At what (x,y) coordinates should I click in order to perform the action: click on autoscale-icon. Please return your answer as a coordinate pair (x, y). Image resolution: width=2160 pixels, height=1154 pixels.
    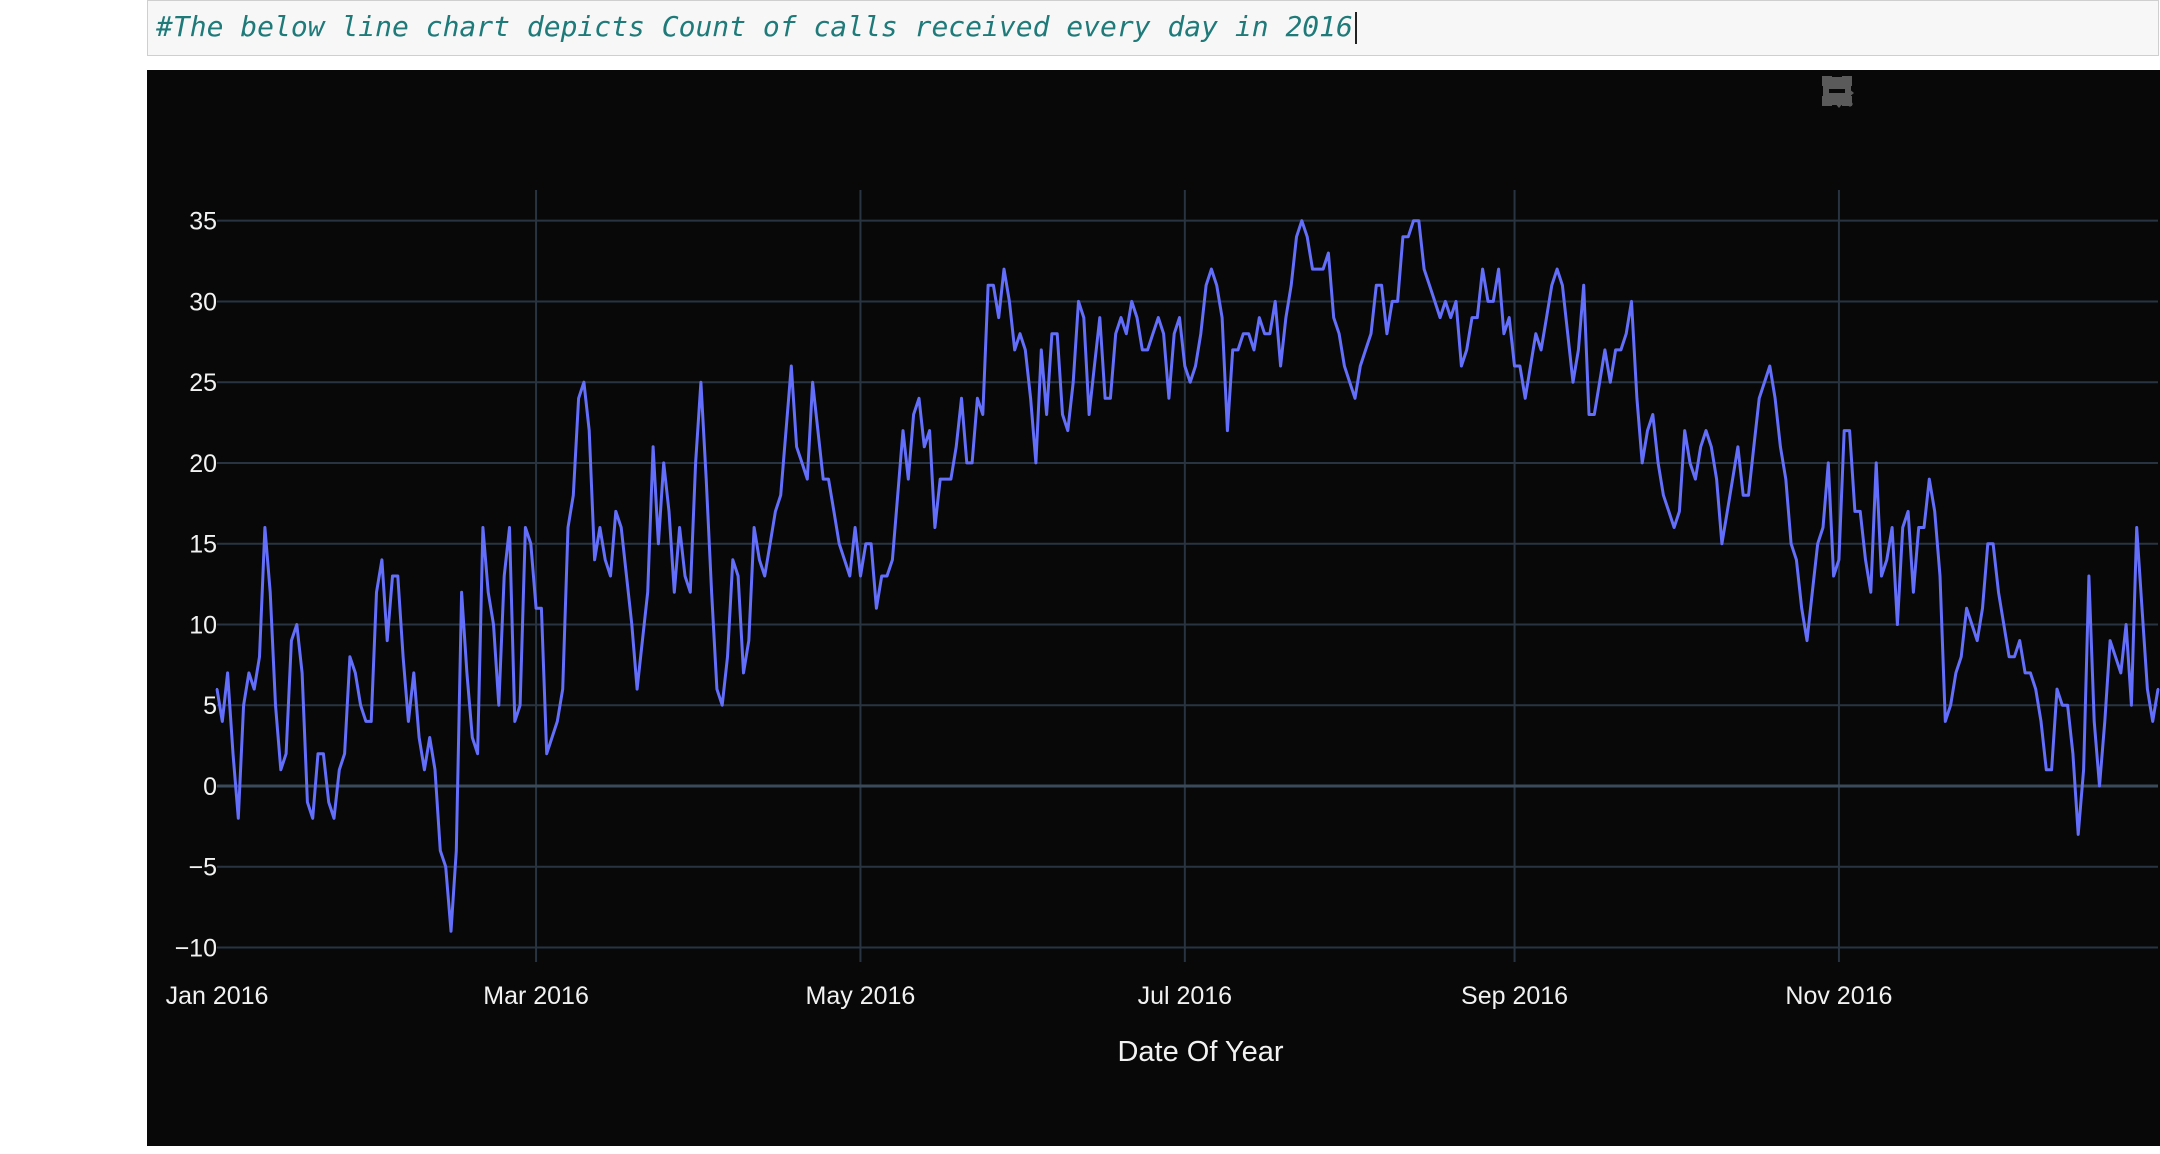
    Looking at the image, I should click on (1988, 96).